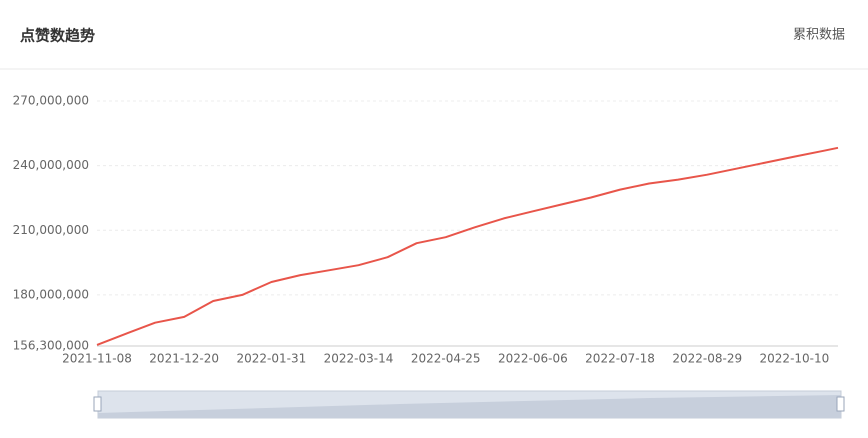  What do you see at coordinates (819, 35) in the screenshot?
I see `cumulative-toggle: 累积数据` at bounding box center [819, 35].